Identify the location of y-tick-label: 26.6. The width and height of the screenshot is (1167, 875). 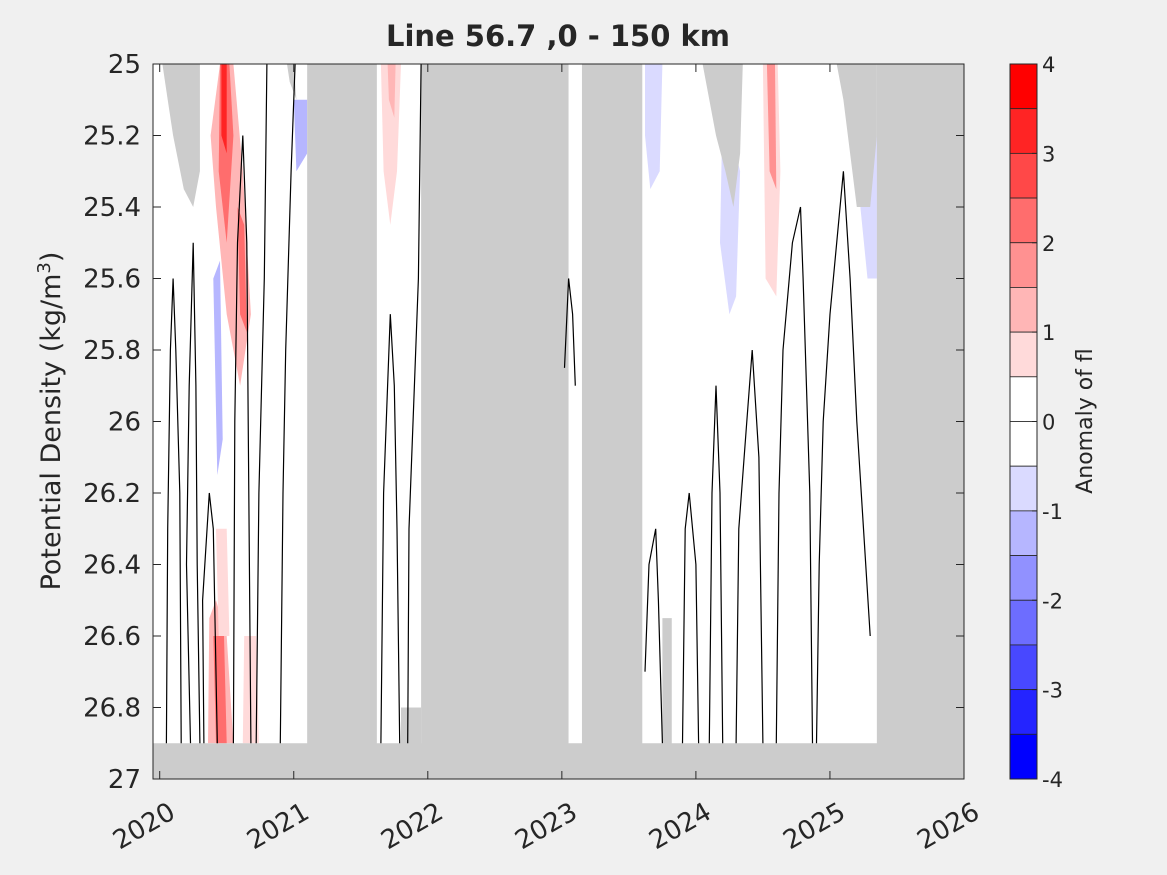
(112, 637).